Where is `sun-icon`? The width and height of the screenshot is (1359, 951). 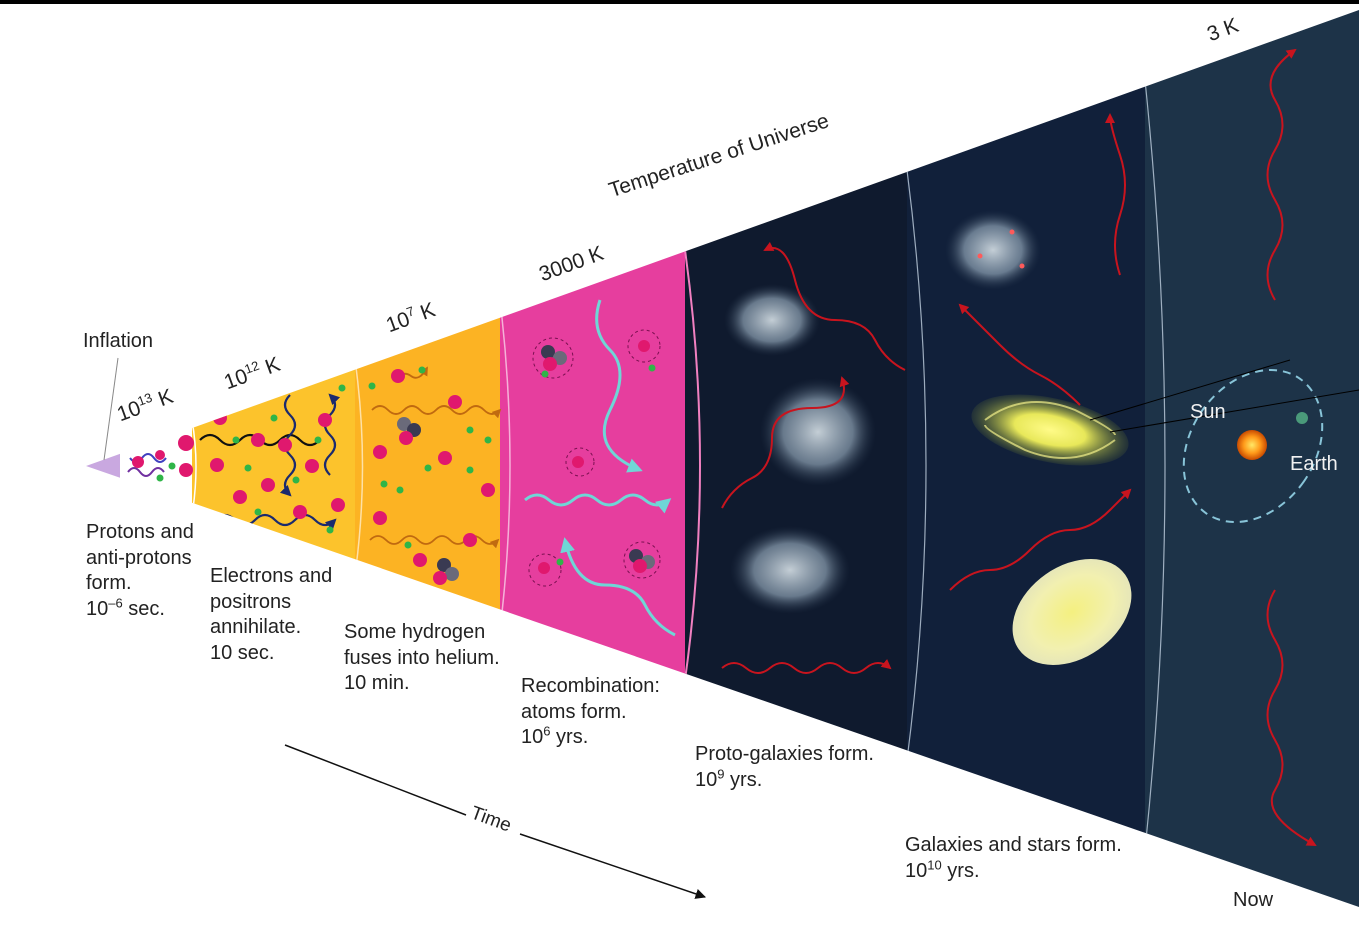 sun-icon is located at coordinates (1252, 445).